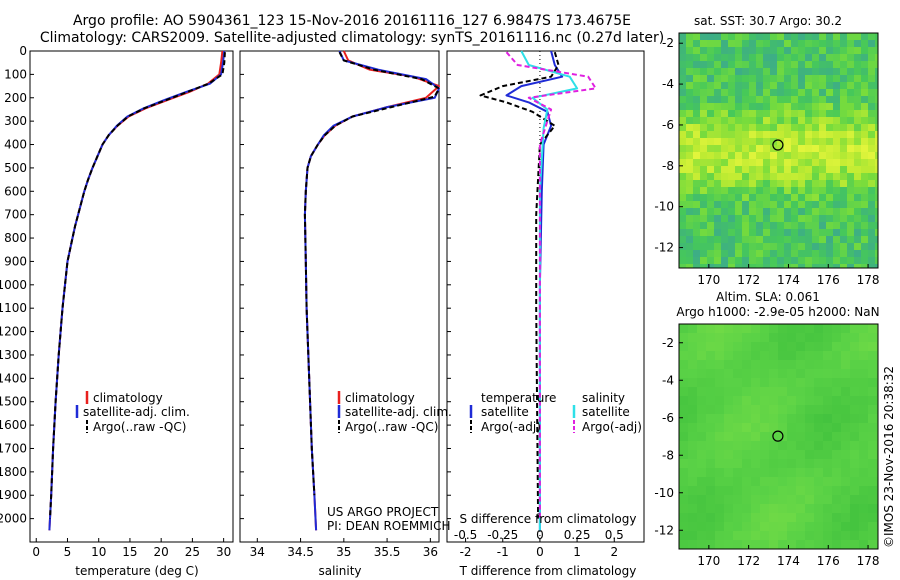 Image resolution: width=900 pixels, height=580 pixels. I want to click on legend-label-argo: Argo(..raw -QC), so click(391, 427).